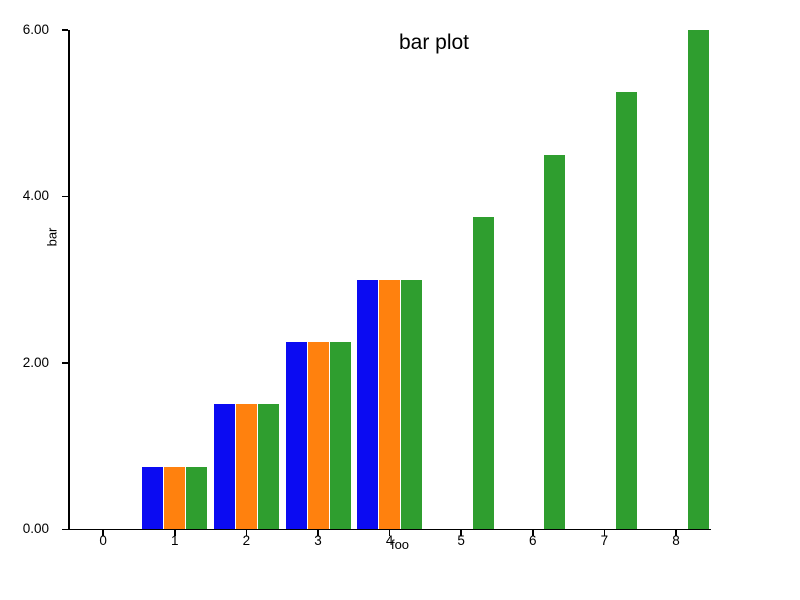 The height and width of the screenshot is (600, 800). What do you see at coordinates (246, 467) in the screenshot?
I see `bar-series-orange-x2` at bounding box center [246, 467].